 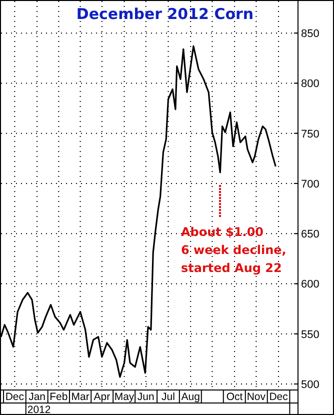 What do you see at coordinates (310, 234) in the screenshot?
I see `y-tick-label: 650` at bounding box center [310, 234].